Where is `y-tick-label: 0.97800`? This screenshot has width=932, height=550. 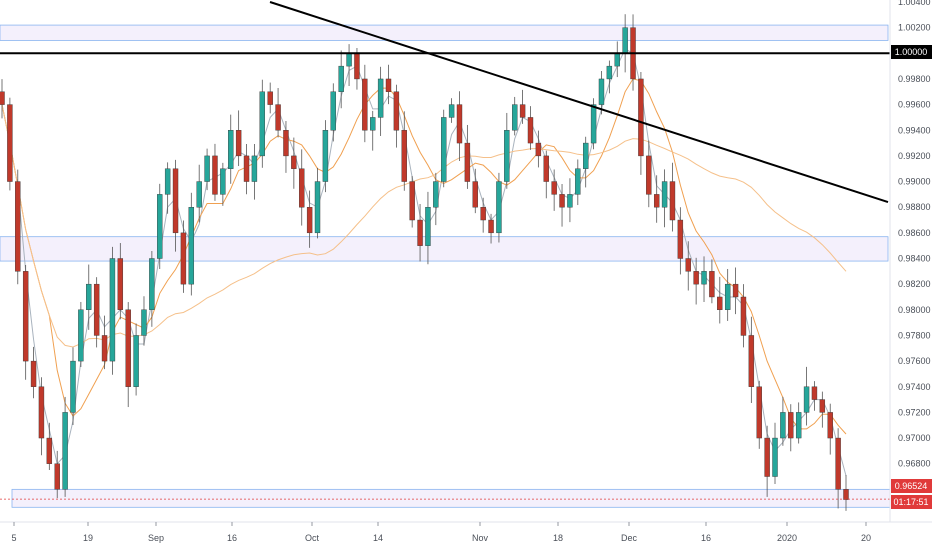 y-tick-label: 0.97800 is located at coordinates (914, 335).